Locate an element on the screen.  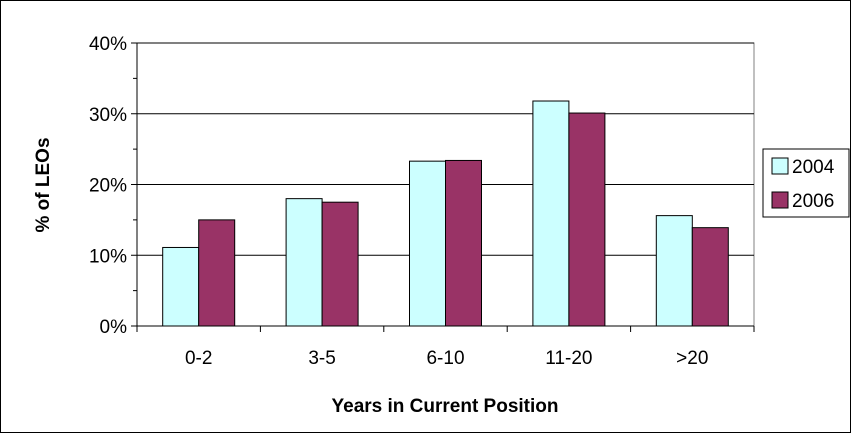
x-tick-label: 6-10 is located at coordinates (445, 358).